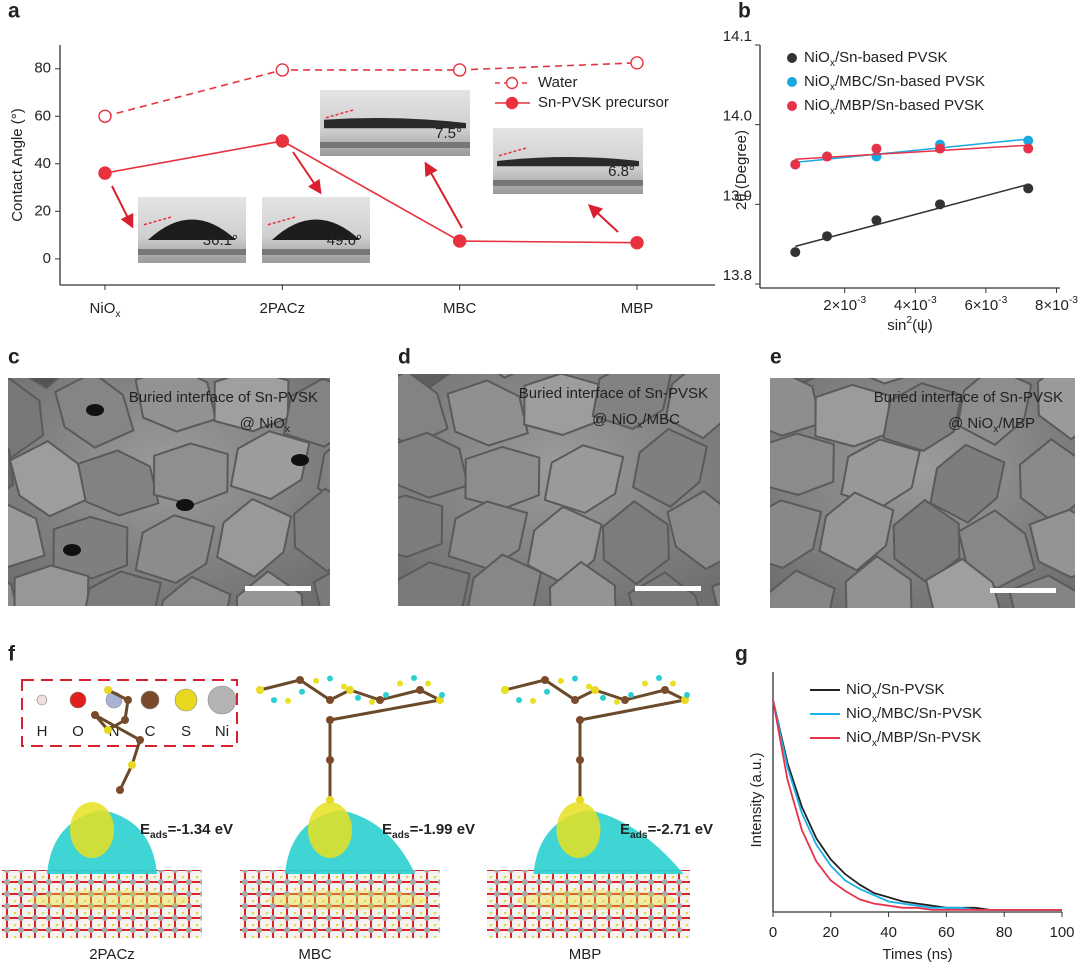  I want to click on panel-label: b, so click(744, 11).